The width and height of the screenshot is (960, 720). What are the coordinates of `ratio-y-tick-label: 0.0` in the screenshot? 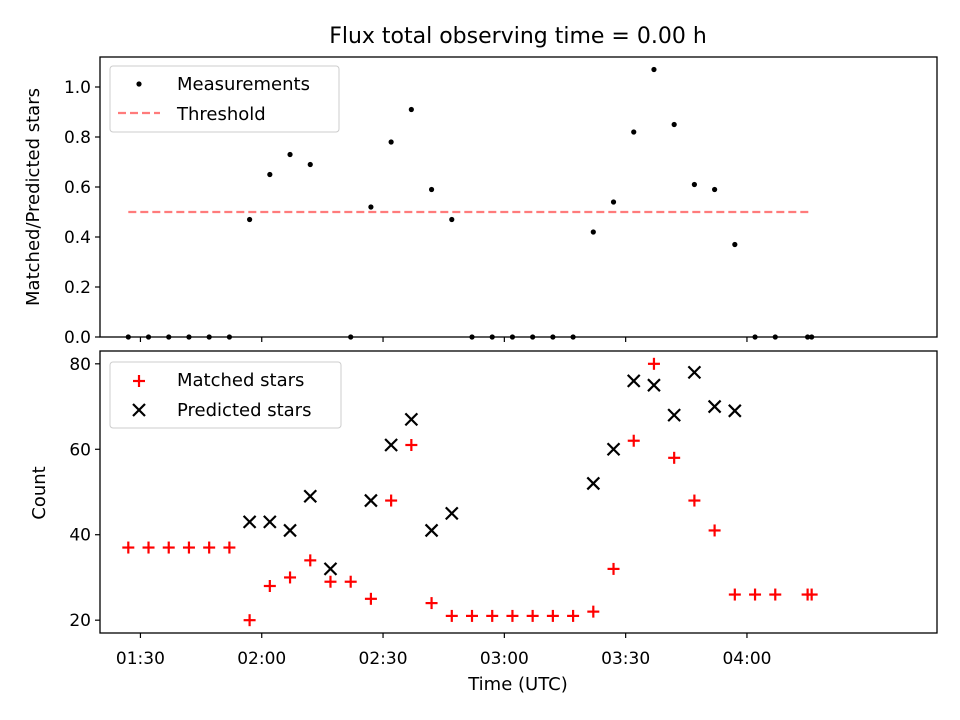 It's located at (77, 338).